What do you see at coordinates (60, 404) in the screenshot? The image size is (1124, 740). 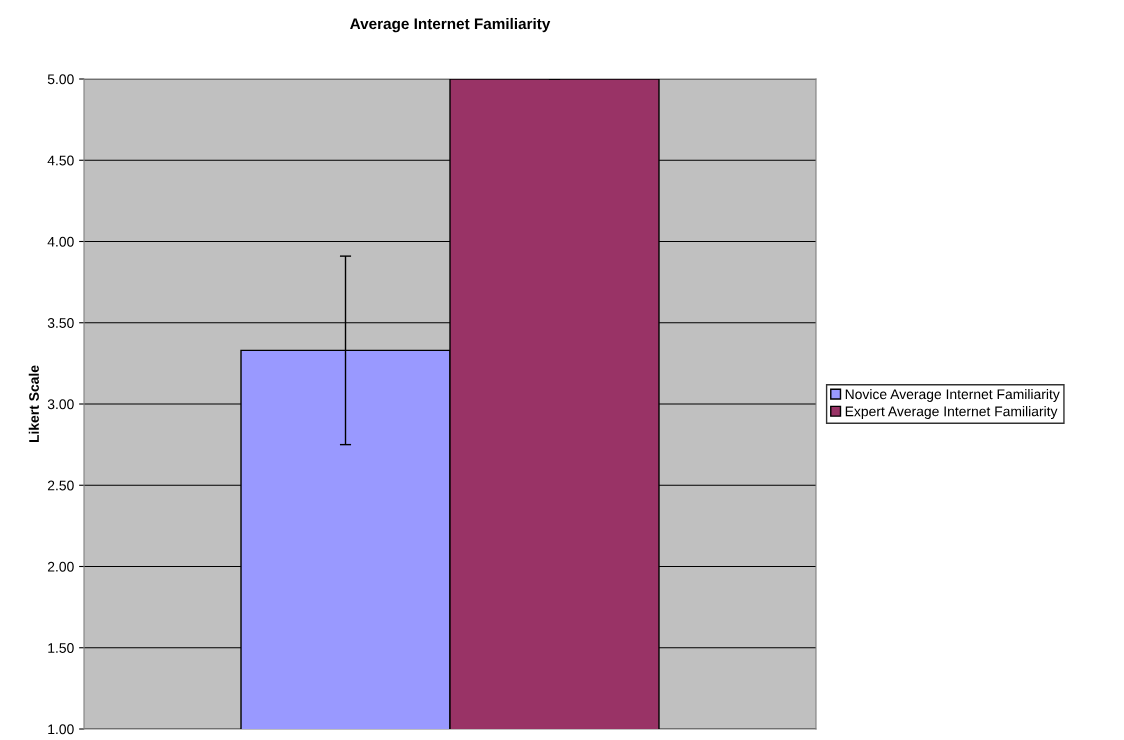 I see `y-tick-label: 3.00` at bounding box center [60, 404].